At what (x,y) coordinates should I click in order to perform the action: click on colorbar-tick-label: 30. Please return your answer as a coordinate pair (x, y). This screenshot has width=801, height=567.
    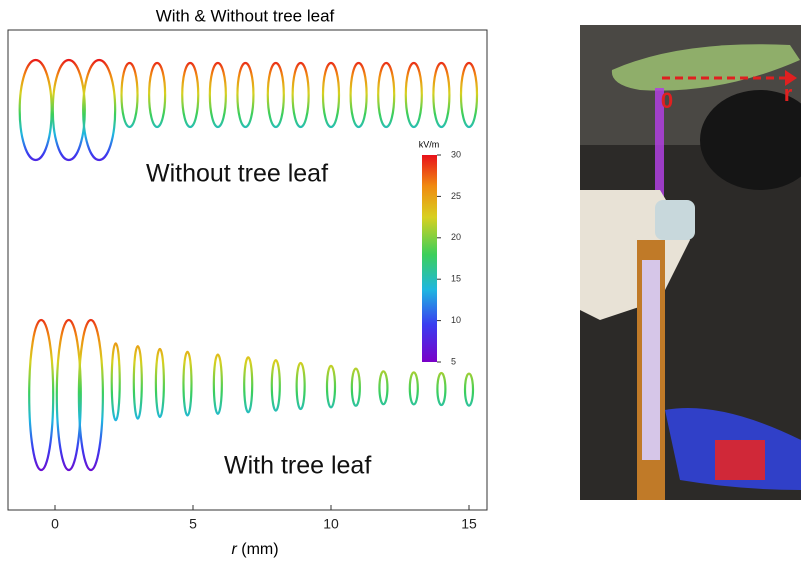
    Looking at the image, I should click on (456, 154).